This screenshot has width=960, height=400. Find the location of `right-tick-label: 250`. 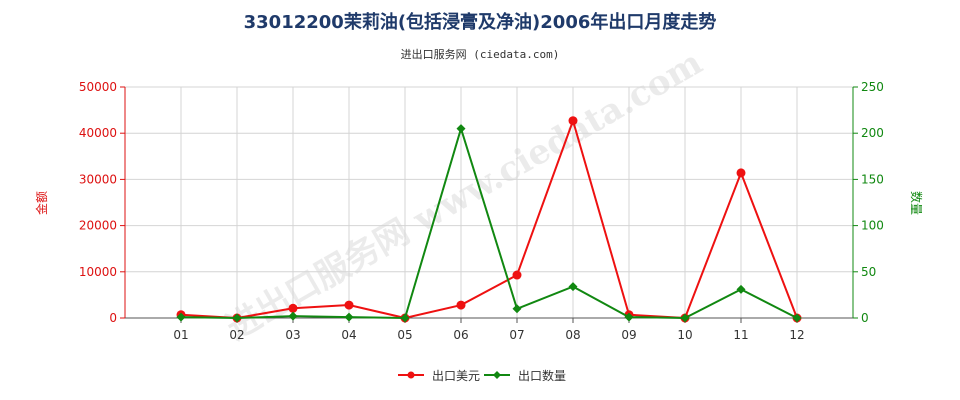

right-tick-label: 250 is located at coordinates (872, 87).